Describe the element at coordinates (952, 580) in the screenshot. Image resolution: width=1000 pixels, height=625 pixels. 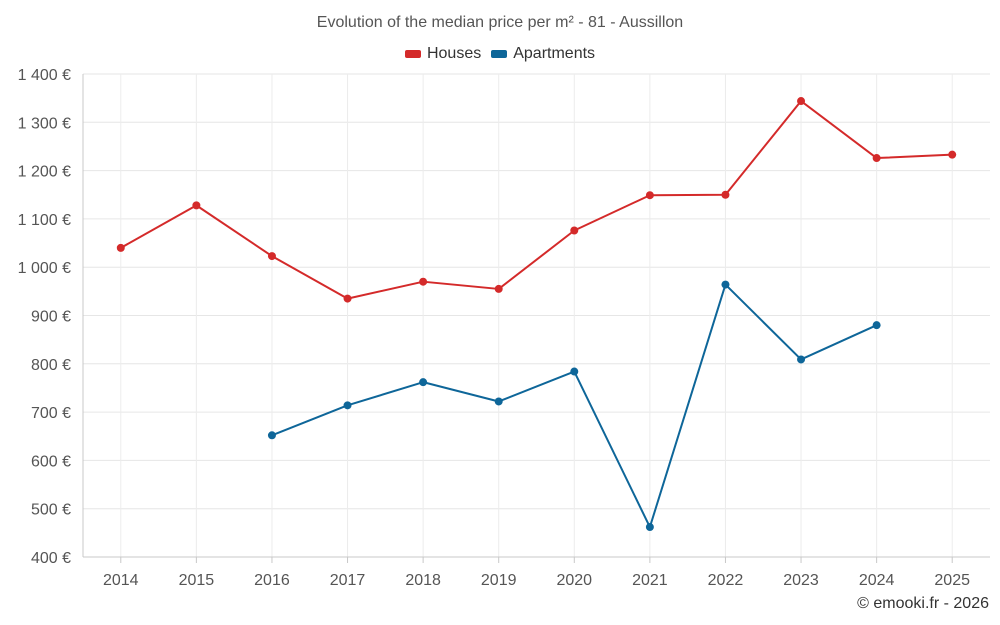
I see `x-tick-label: 2025` at that location.